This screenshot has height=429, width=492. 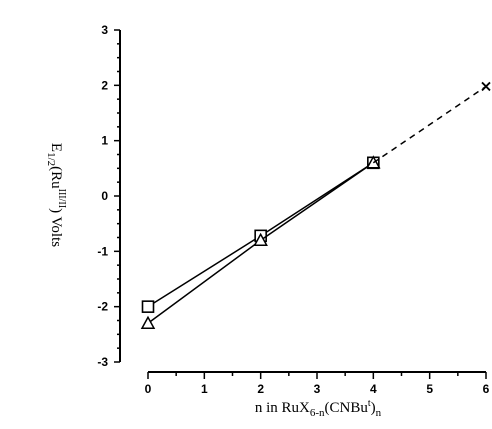 I want to click on y-tick-label: 1, so click(x=104, y=141).